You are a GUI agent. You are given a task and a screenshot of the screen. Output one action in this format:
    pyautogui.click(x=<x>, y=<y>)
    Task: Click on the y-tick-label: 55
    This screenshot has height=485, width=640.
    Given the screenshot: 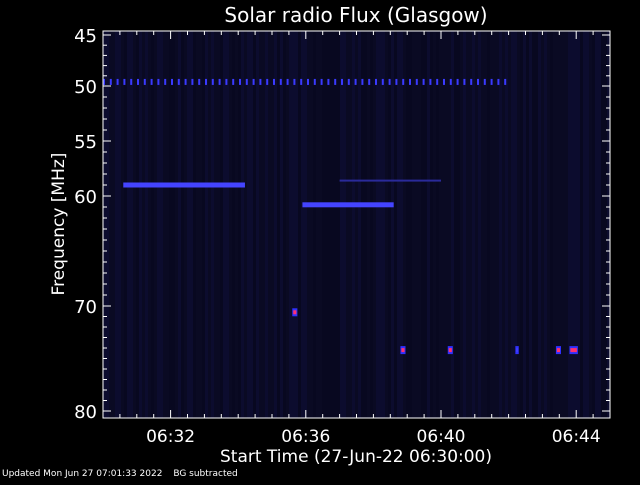 What is the action you would take?
    pyautogui.click(x=85, y=142)
    